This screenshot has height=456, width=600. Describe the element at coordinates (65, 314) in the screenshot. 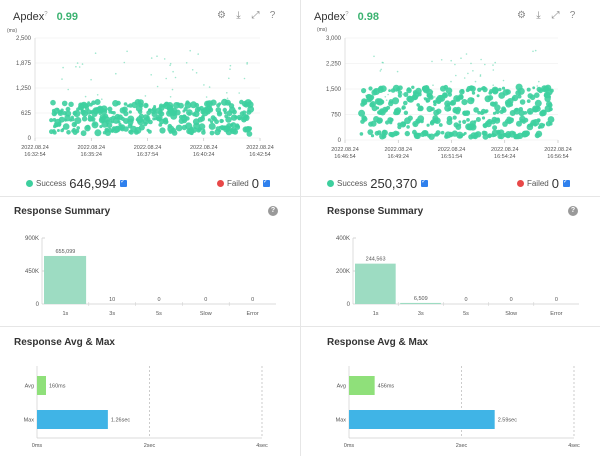

I see `x-category-label: 1s` at that location.